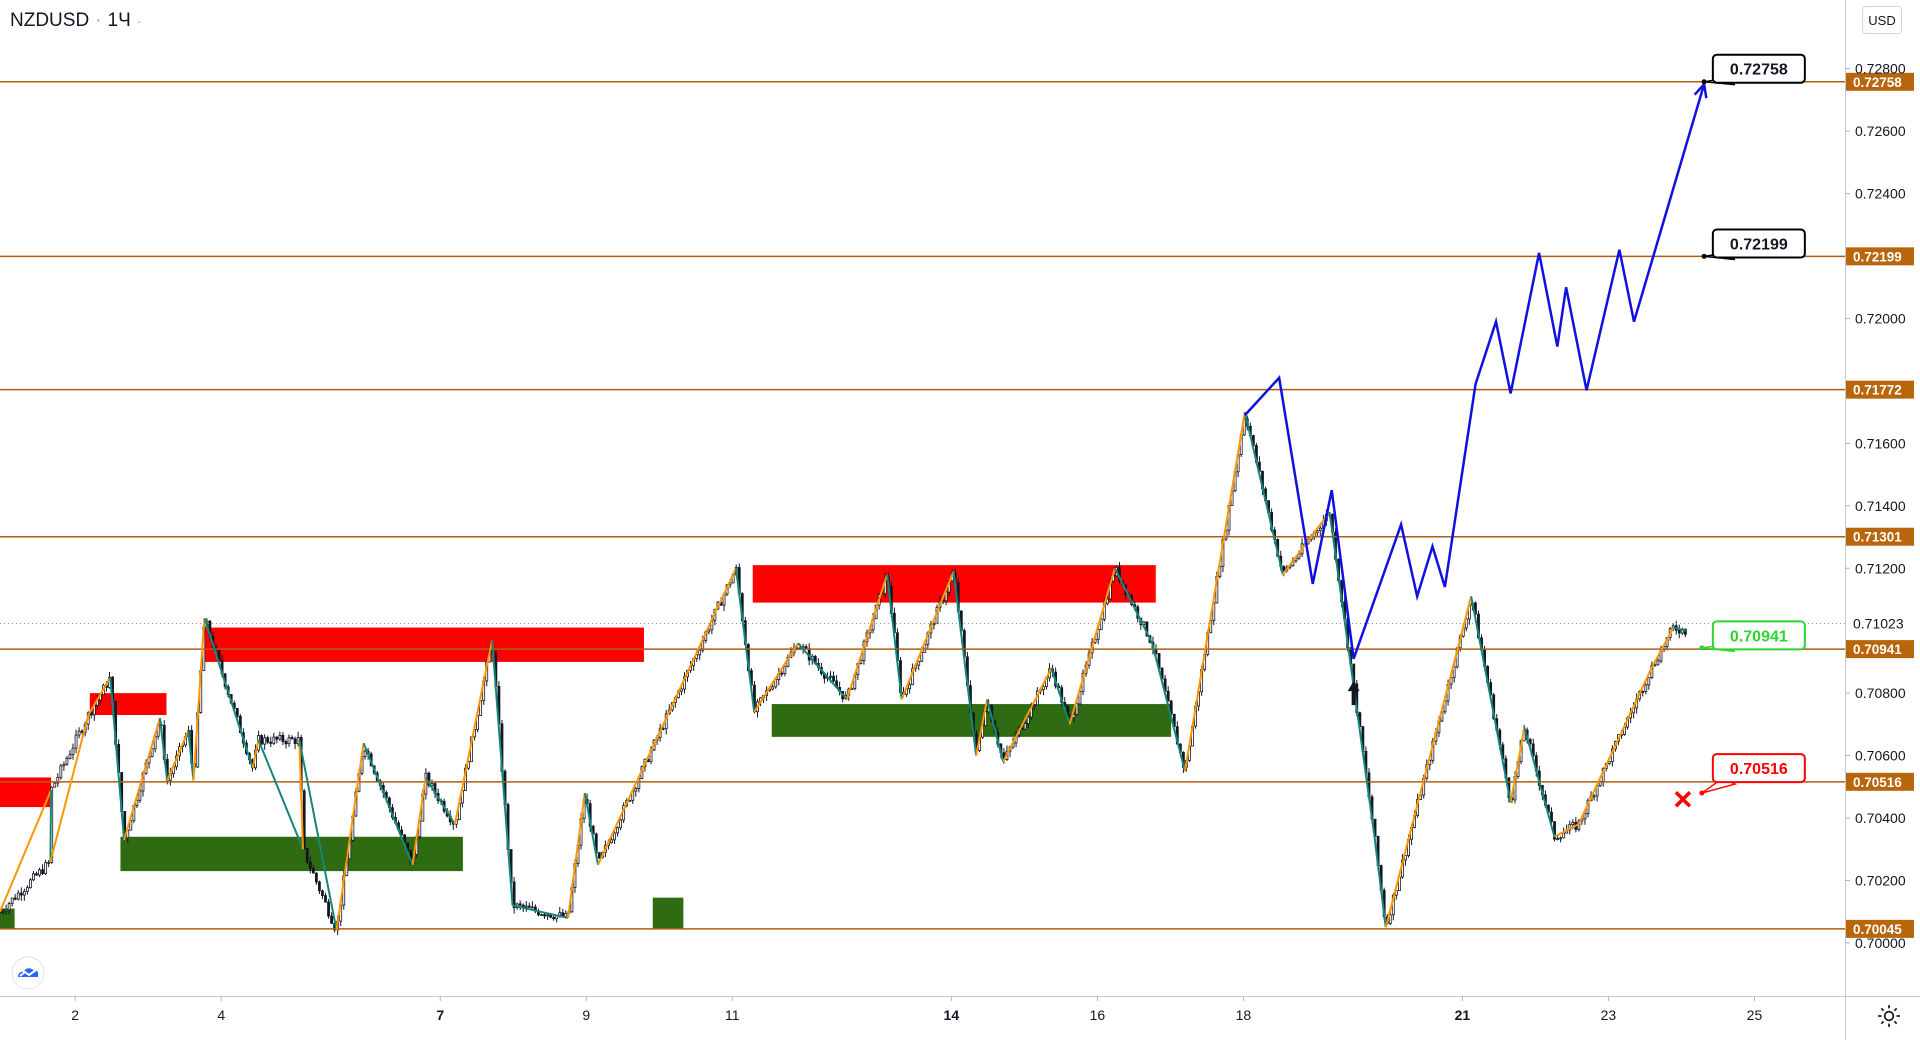 The width and height of the screenshot is (1920, 1040). Describe the element at coordinates (139, 21) in the screenshot. I see `header-marker: ·` at that location.